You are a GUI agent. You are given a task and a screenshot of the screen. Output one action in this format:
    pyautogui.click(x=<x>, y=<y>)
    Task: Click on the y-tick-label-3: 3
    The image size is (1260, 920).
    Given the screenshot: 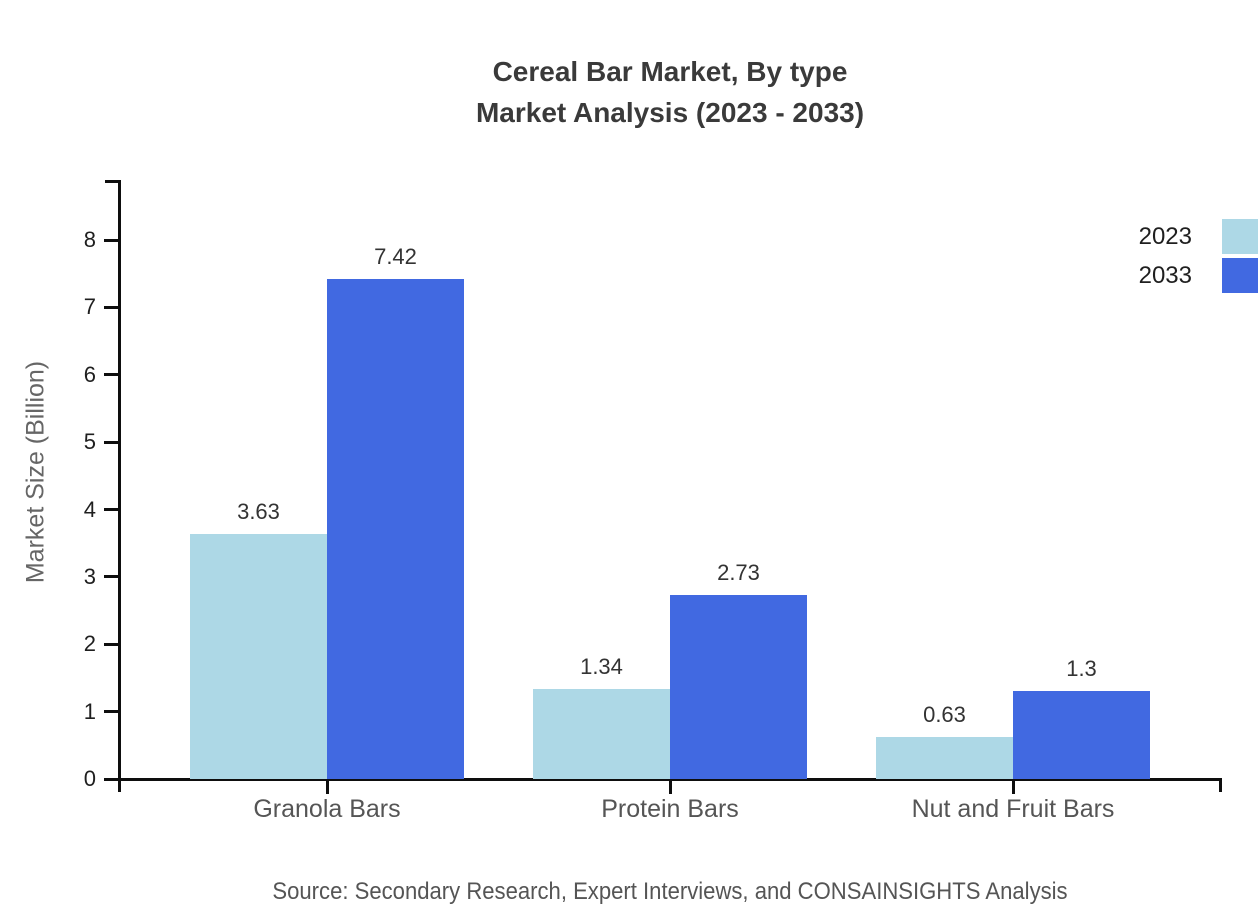 What is the action you would take?
    pyautogui.click(x=89, y=576)
    